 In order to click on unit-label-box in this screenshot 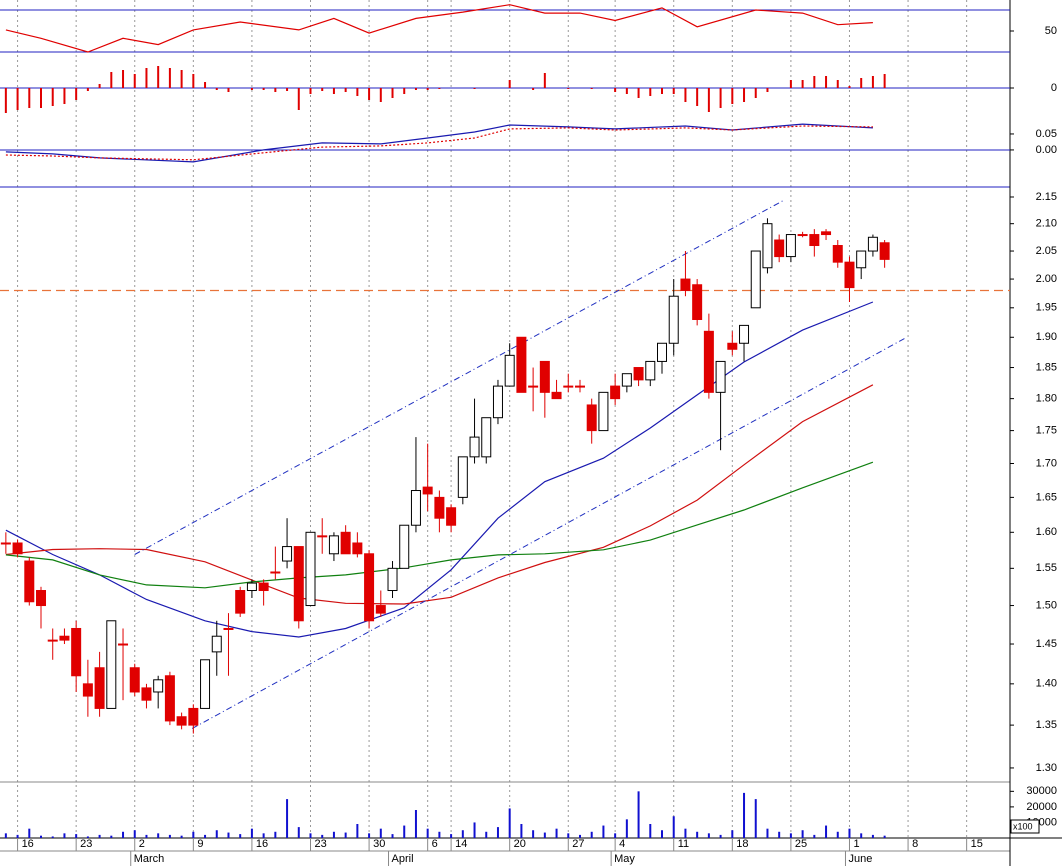, I will do `click(1025, 826)`.